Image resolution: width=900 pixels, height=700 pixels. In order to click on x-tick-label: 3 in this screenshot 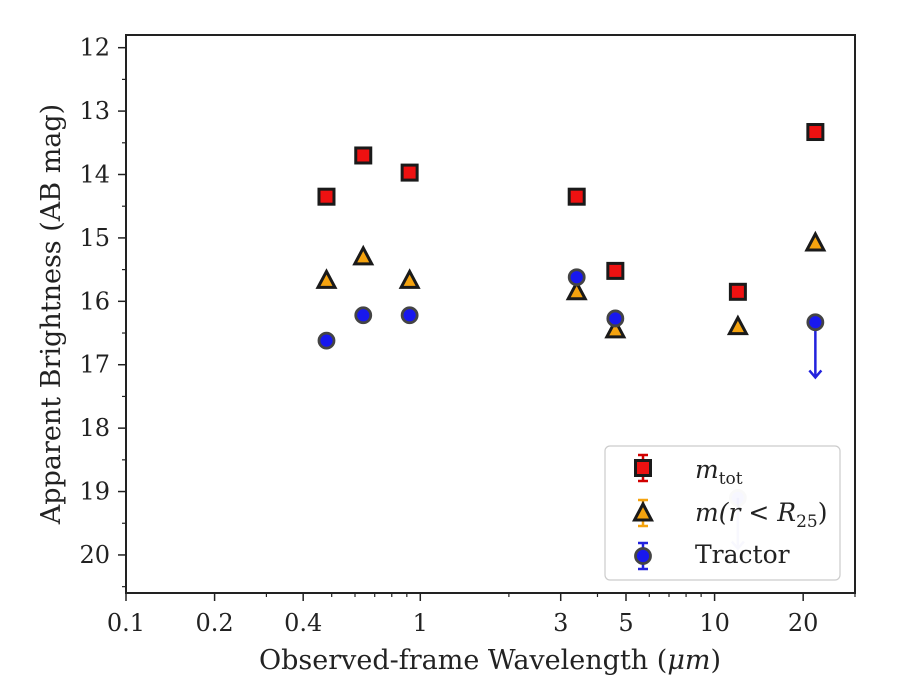, I will do `click(560, 623)`.